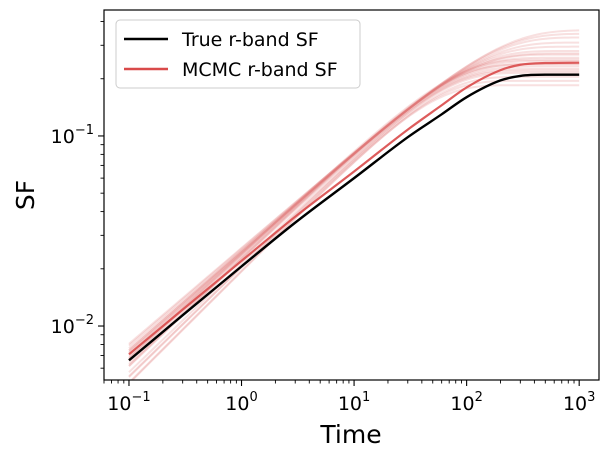 This screenshot has height=458, width=611. Describe the element at coordinates (250, 40) in the screenshot. I see `legend-label-0: True r-band SF` at that location.